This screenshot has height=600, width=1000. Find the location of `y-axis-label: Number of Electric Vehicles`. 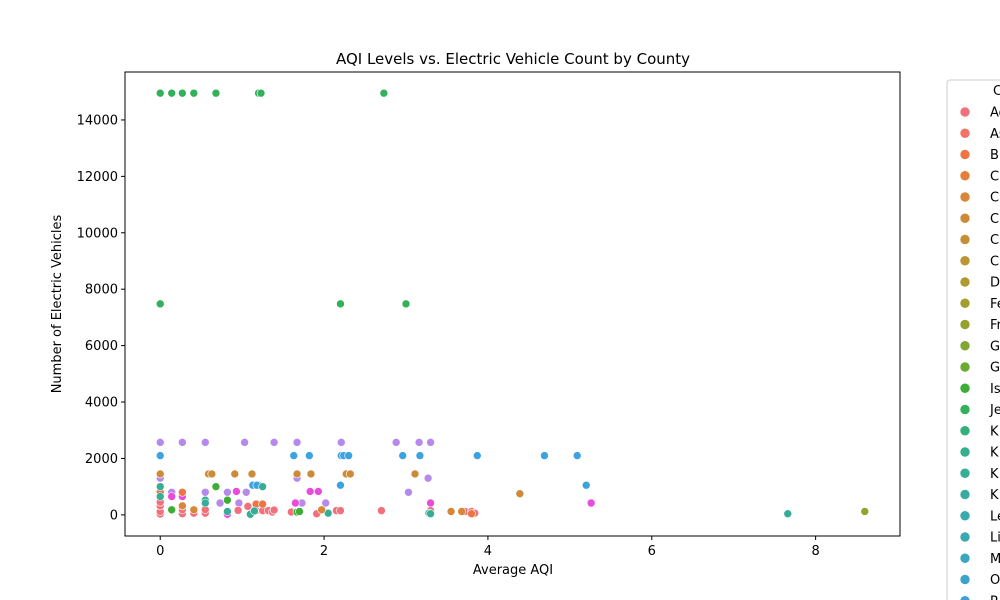

y-axis-label: Number of Electric Vehicles is located at coordinates (57, 303).